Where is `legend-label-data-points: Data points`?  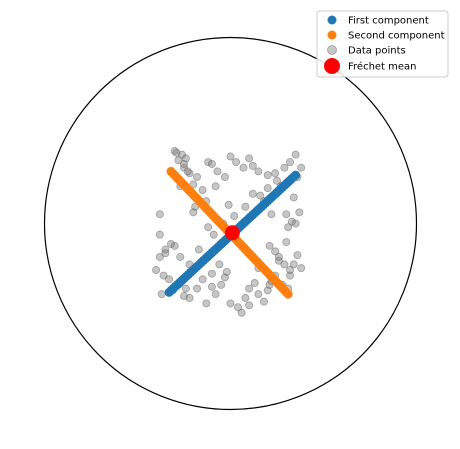 legend-label-data-points: Data points is located at coordinates (377, 51).